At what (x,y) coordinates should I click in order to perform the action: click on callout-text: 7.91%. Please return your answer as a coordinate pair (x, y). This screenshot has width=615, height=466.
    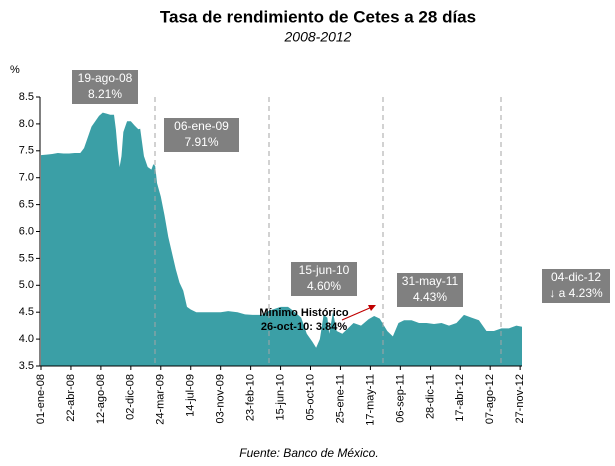
    Looking at the image, I should click on (201, 142).